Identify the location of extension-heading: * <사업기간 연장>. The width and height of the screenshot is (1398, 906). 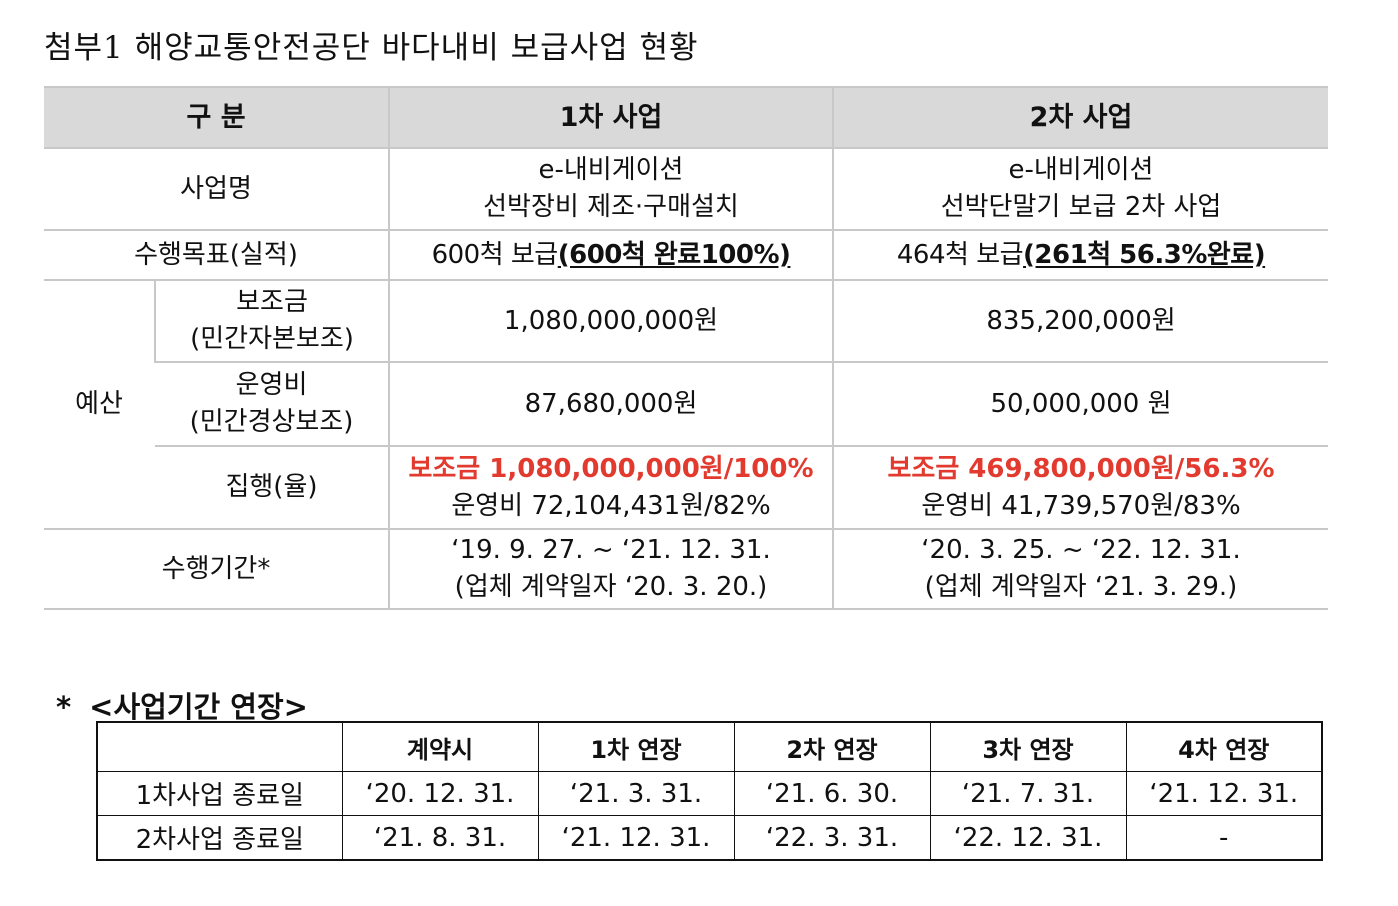
(182, 705).